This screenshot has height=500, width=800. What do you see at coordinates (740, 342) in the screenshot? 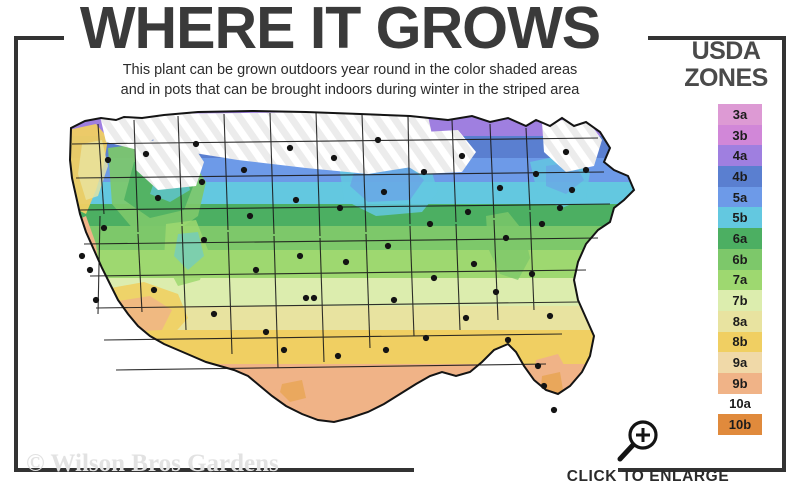
I see `legend-zone-8b: 8b` at bounding box center [740, 342].